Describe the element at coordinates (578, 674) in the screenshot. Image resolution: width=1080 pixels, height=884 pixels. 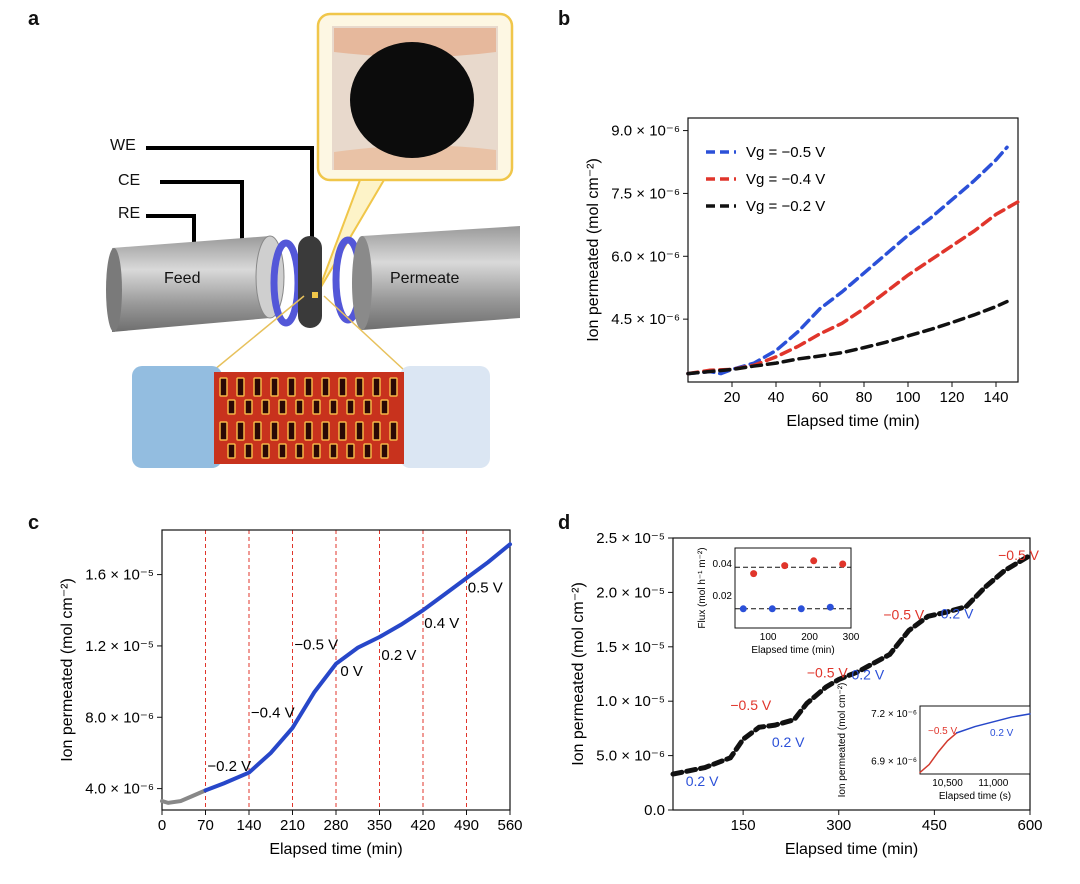
I see `chart-d-y-axis-label: Ion permeated (mol cm⁻²)` at that location.